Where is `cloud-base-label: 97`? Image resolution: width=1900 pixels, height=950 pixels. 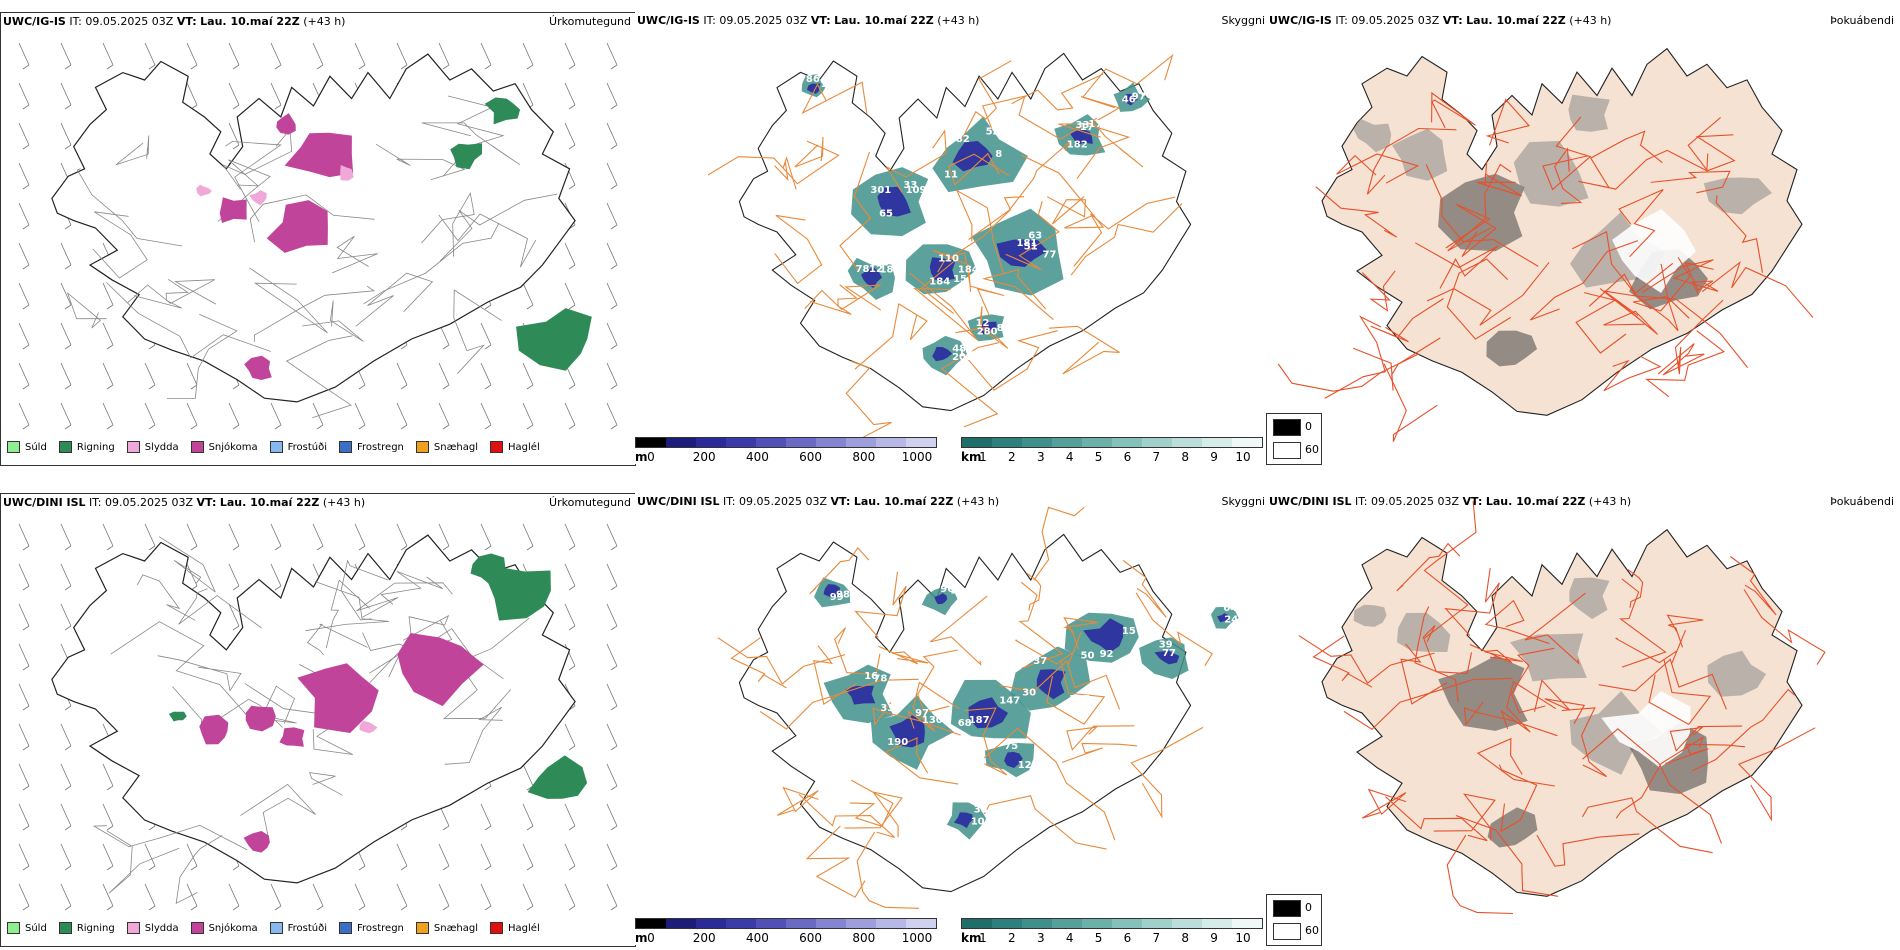 cloud-base-label: 97 is located at coordinates (1139, 97).